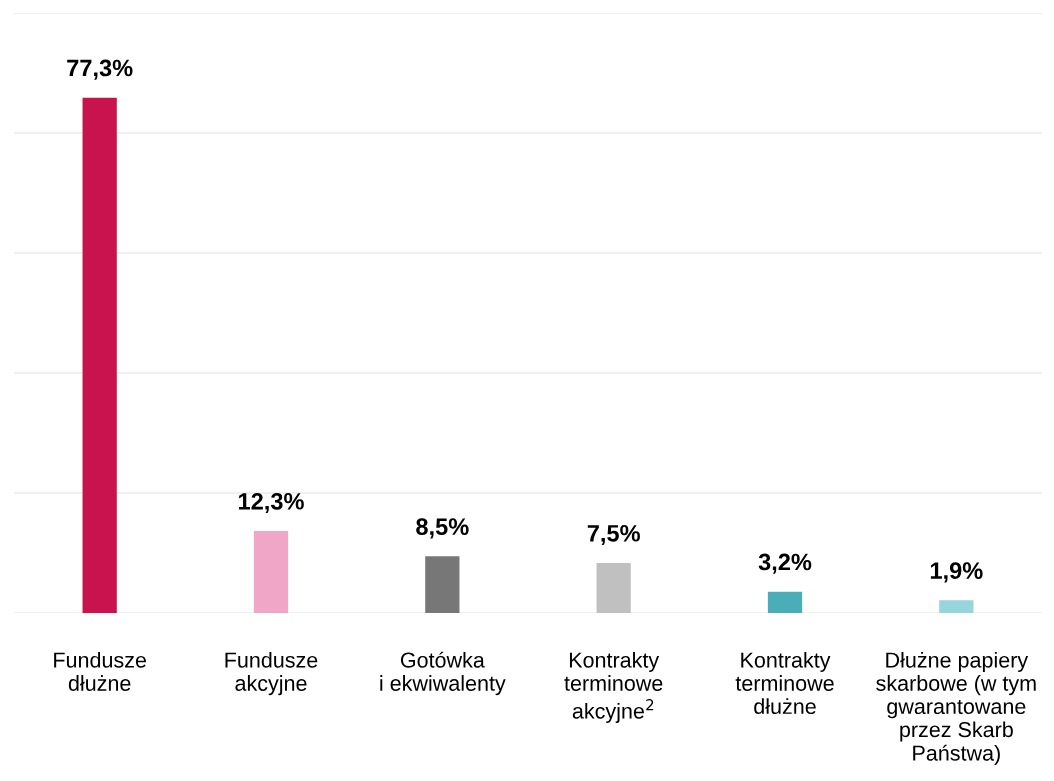  What do you see at coordinates (271, 673) in the screenshot?
I see `x-tick-label: Fundusze akcyjne` at bounding box center [271, 673].